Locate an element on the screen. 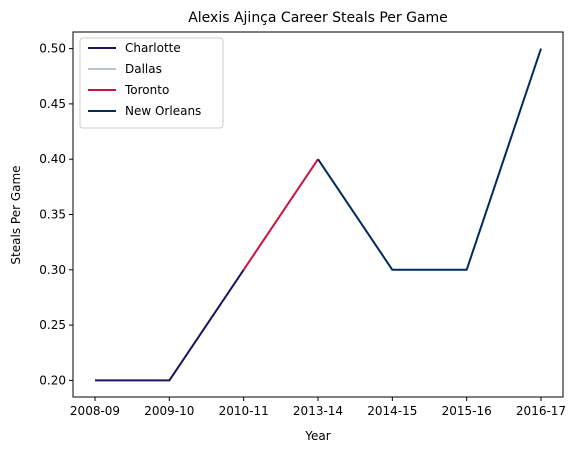 This screenshot has height=457, width=582. x-axis-label: Year is located at coordinates (317, 436).